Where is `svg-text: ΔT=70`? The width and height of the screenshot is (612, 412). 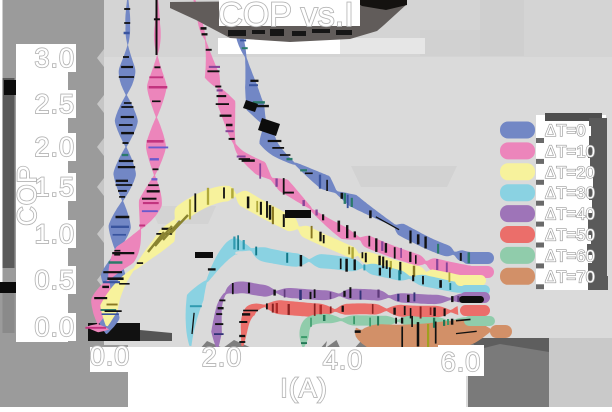
svg-text: ΔT=70 is located at coordinates (570, 277).